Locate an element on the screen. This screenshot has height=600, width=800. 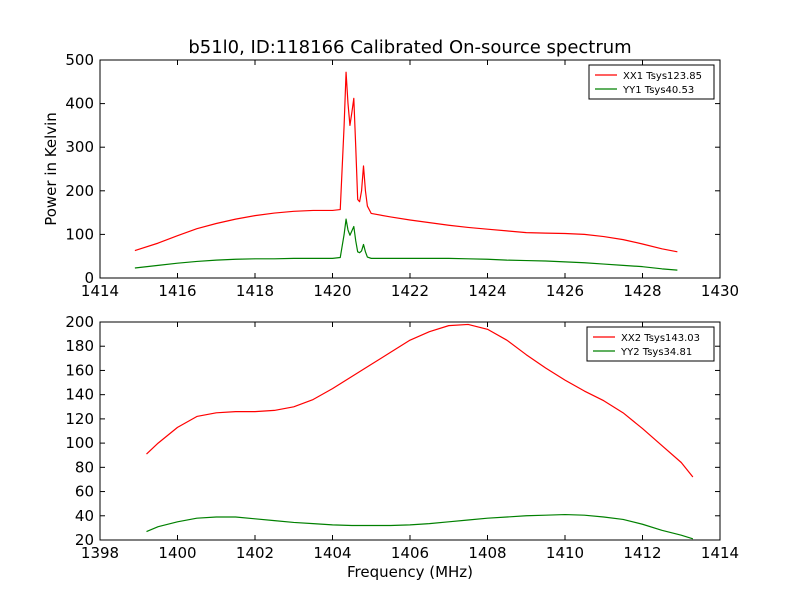
legend: XX1 Tsys123.85 YY1 Tsys40.53 is located at coordinates (651, 82).